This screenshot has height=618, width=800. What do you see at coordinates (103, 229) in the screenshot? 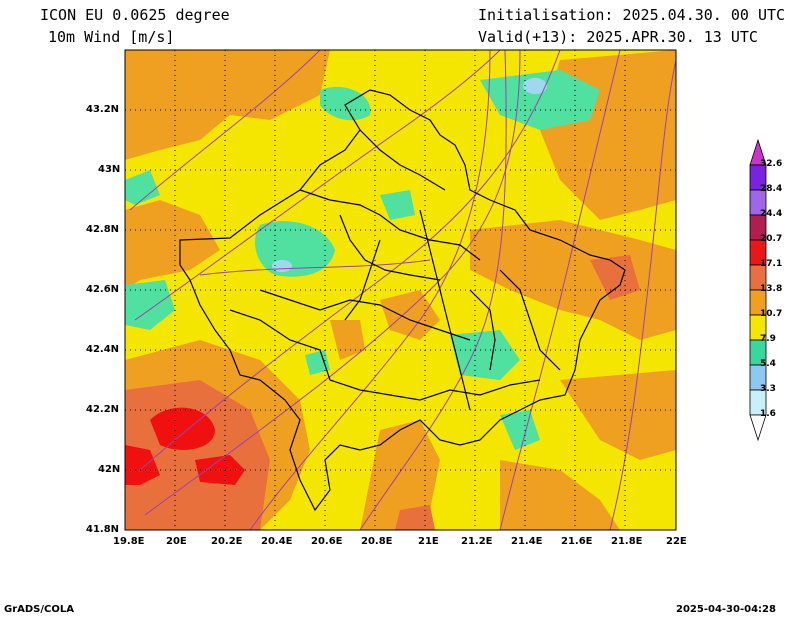
I see `lat-tick-label: 42.8N` at bounding box center [103, 229].